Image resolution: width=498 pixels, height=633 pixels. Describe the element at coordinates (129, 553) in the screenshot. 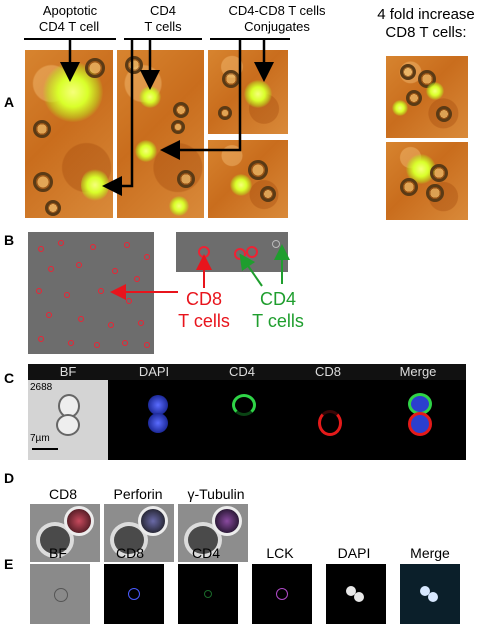

I see `channel-cd8-e-label: CD8` at that location.